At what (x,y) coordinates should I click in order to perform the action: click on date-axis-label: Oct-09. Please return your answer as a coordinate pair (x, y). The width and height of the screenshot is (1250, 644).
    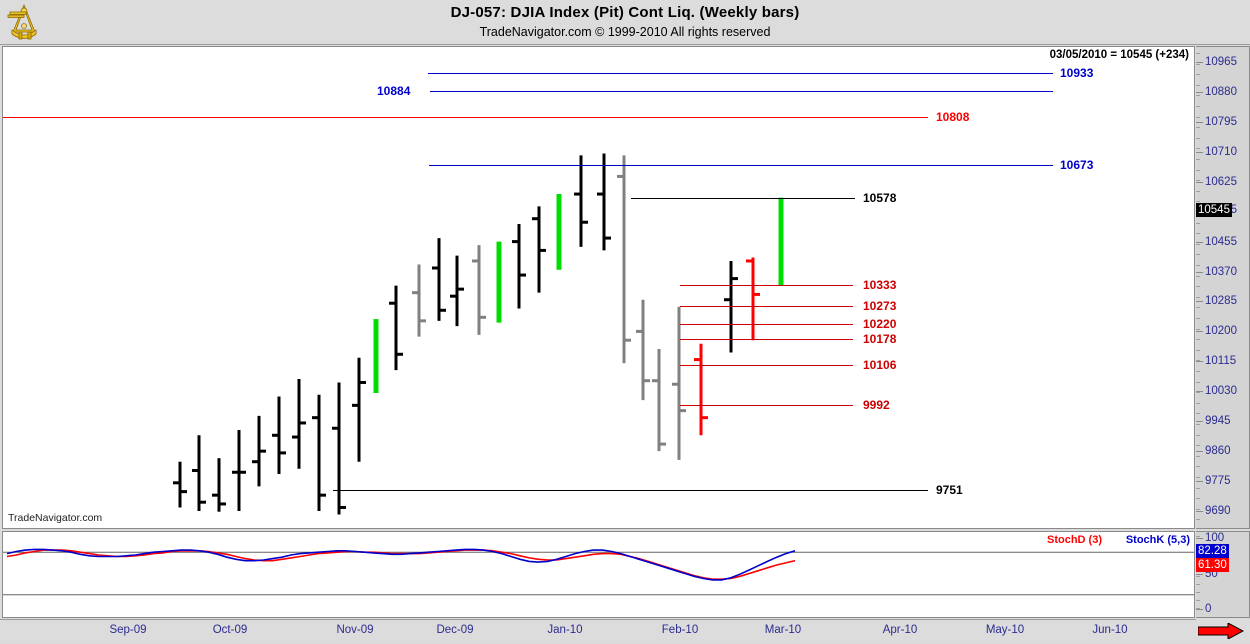
    Looking at the image, I should click on (230, 630).